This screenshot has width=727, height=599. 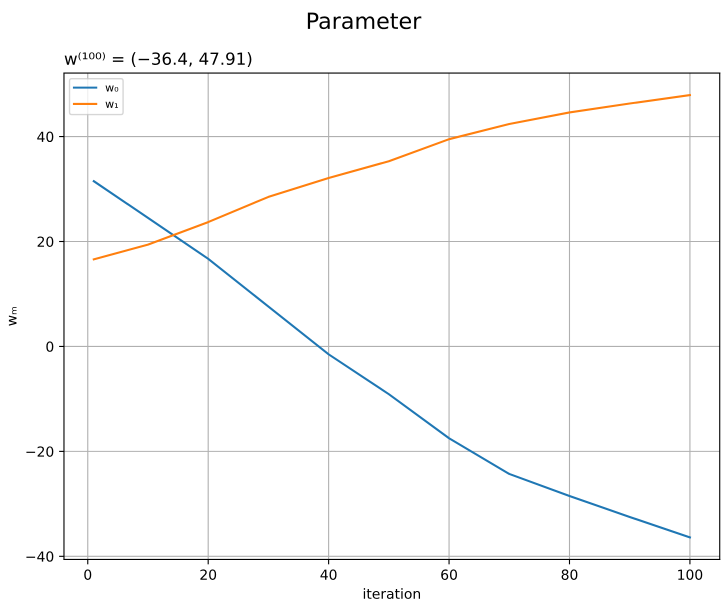 I want to click on x-tick-label: 40, so click(x=328, y=574).